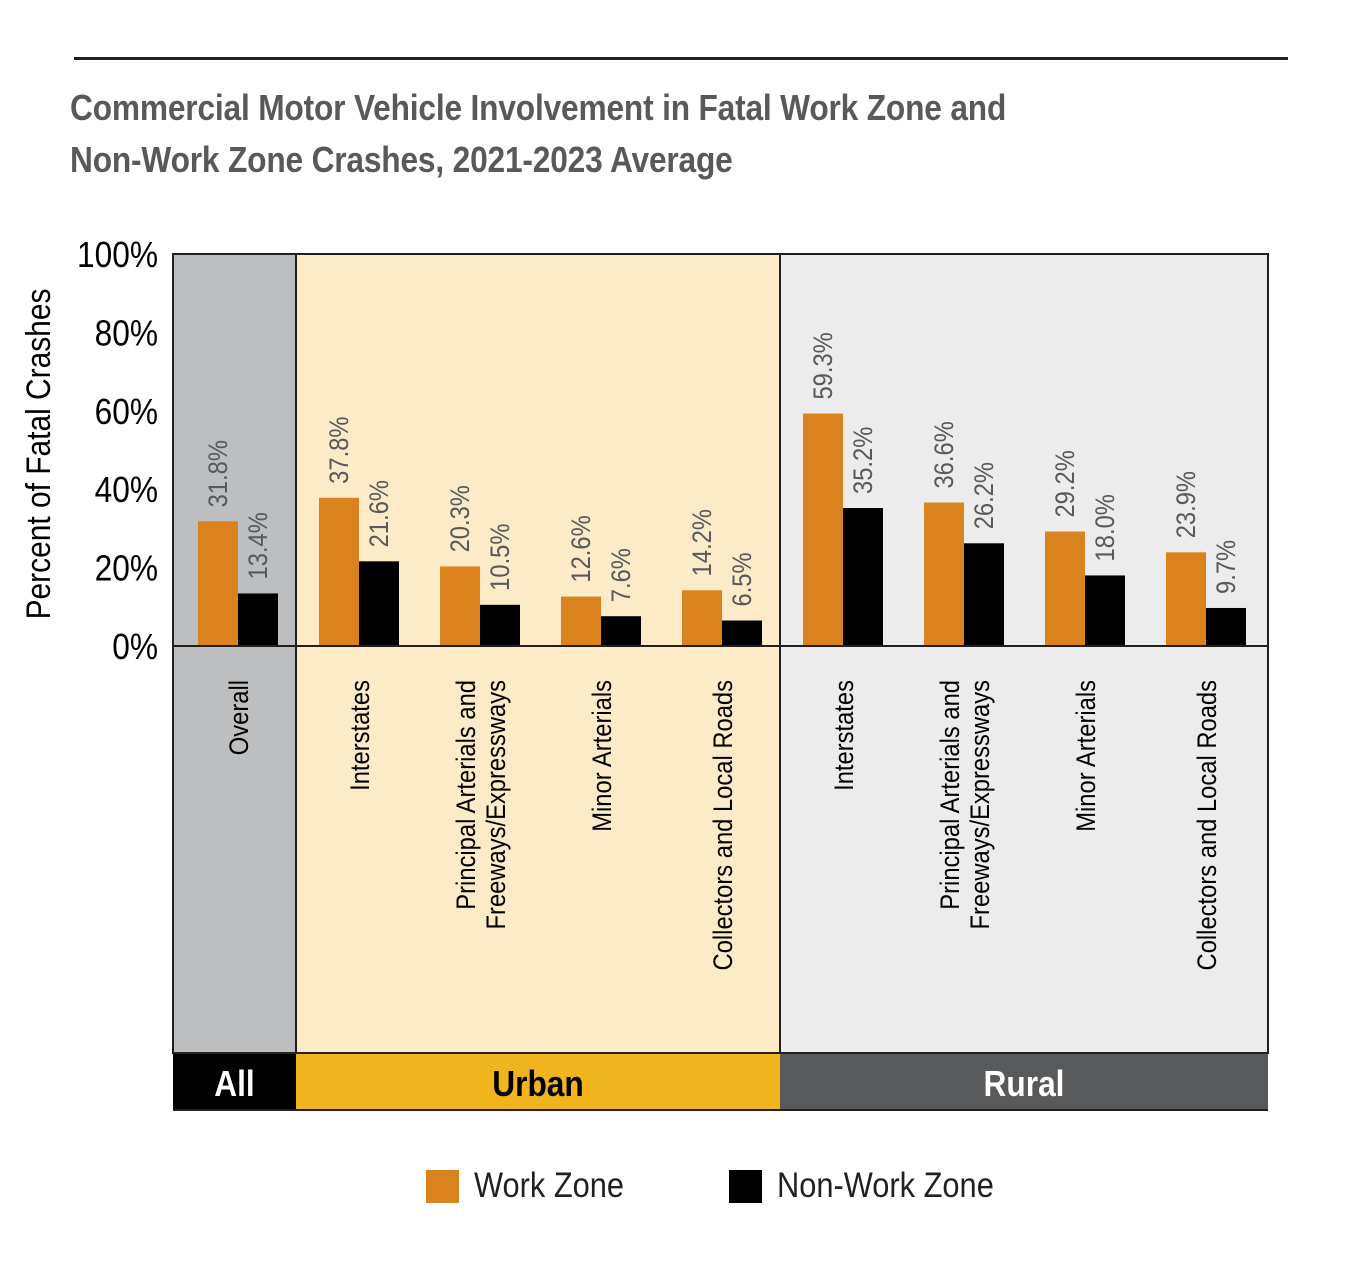 The width and height of the screenshot is (1351, 1261). What do you see at coordinates (681, 58) in the screenshot?
I see `top-rule` at bounding box center [681, 58].